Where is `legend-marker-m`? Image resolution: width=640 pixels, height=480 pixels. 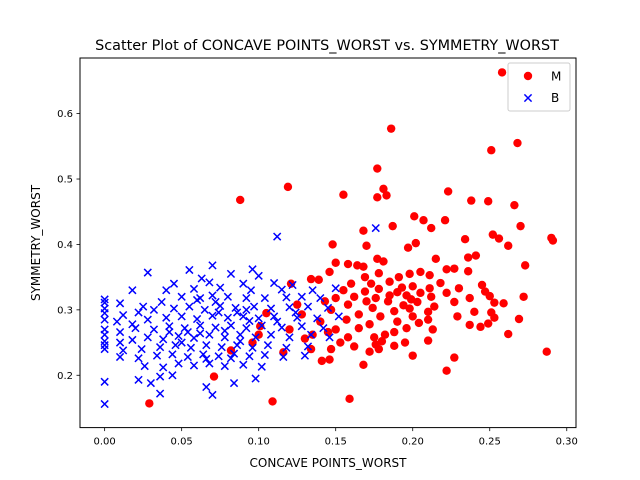
legend-marker-m is located at coordinates (528, 76).